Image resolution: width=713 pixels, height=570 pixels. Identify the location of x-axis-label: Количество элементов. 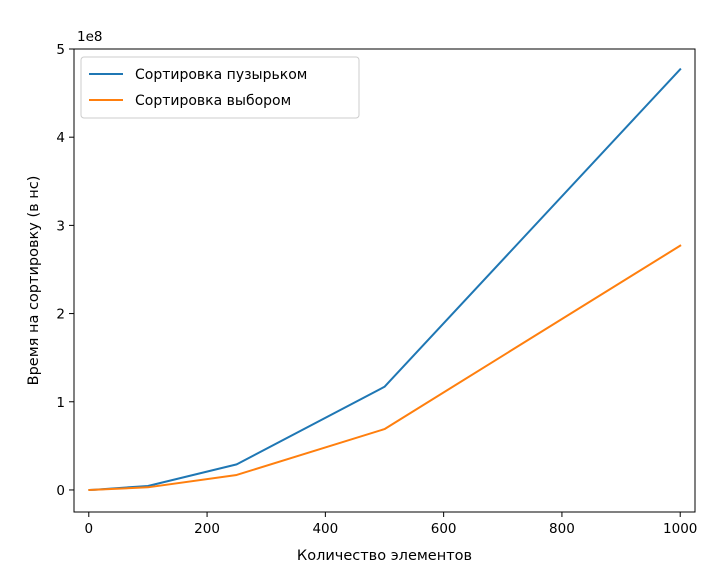
(384, 556).